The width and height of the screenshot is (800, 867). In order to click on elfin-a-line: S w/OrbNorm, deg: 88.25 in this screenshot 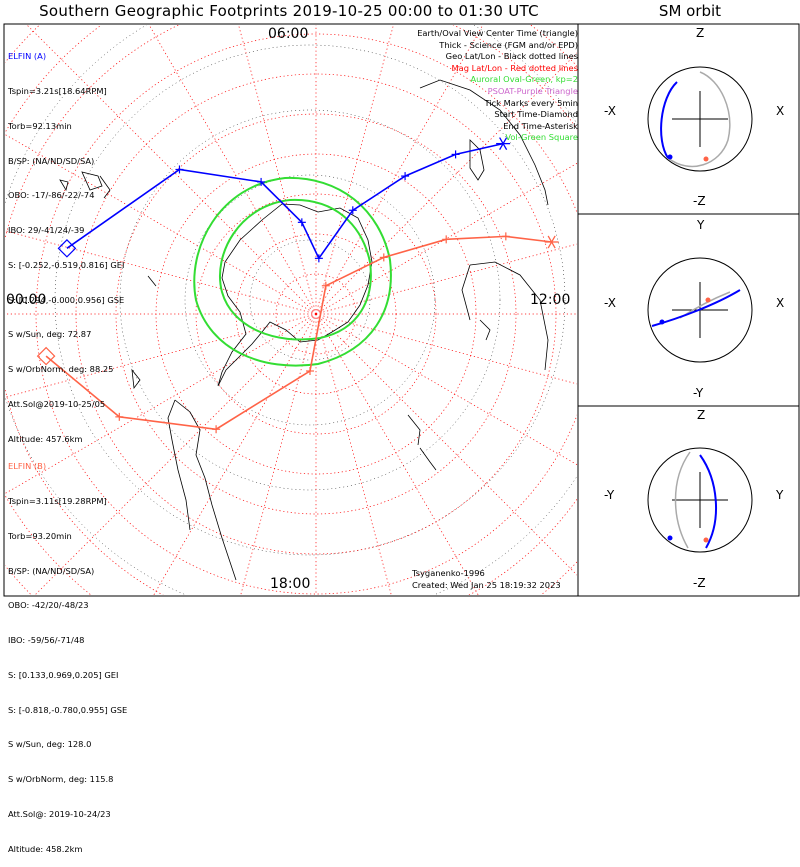, I will do `click(61, 369)`.